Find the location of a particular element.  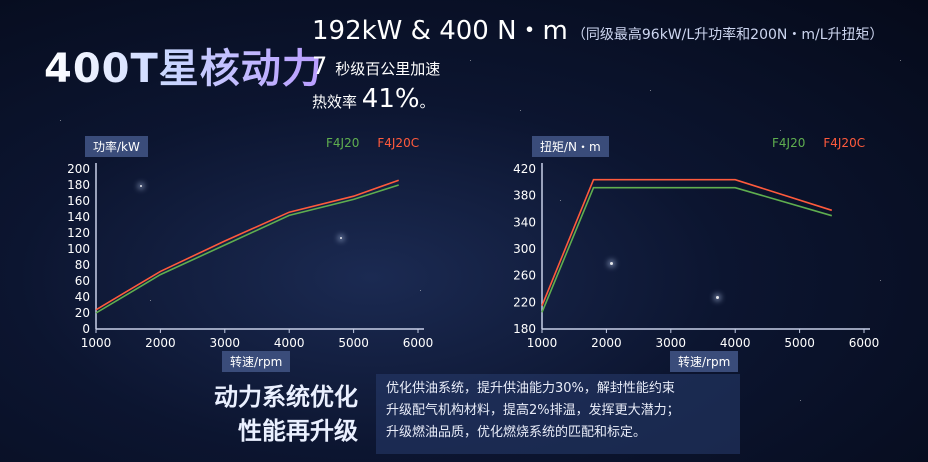

power-ylabel: 功率/kW is located at coordinates (116, 146).